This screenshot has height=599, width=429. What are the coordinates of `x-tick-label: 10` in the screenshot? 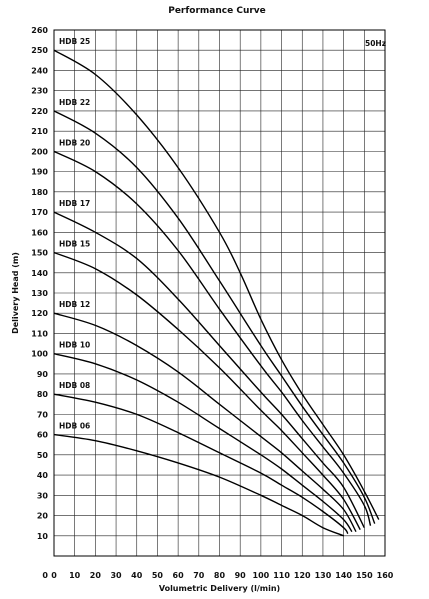 It's located at (75, 575).